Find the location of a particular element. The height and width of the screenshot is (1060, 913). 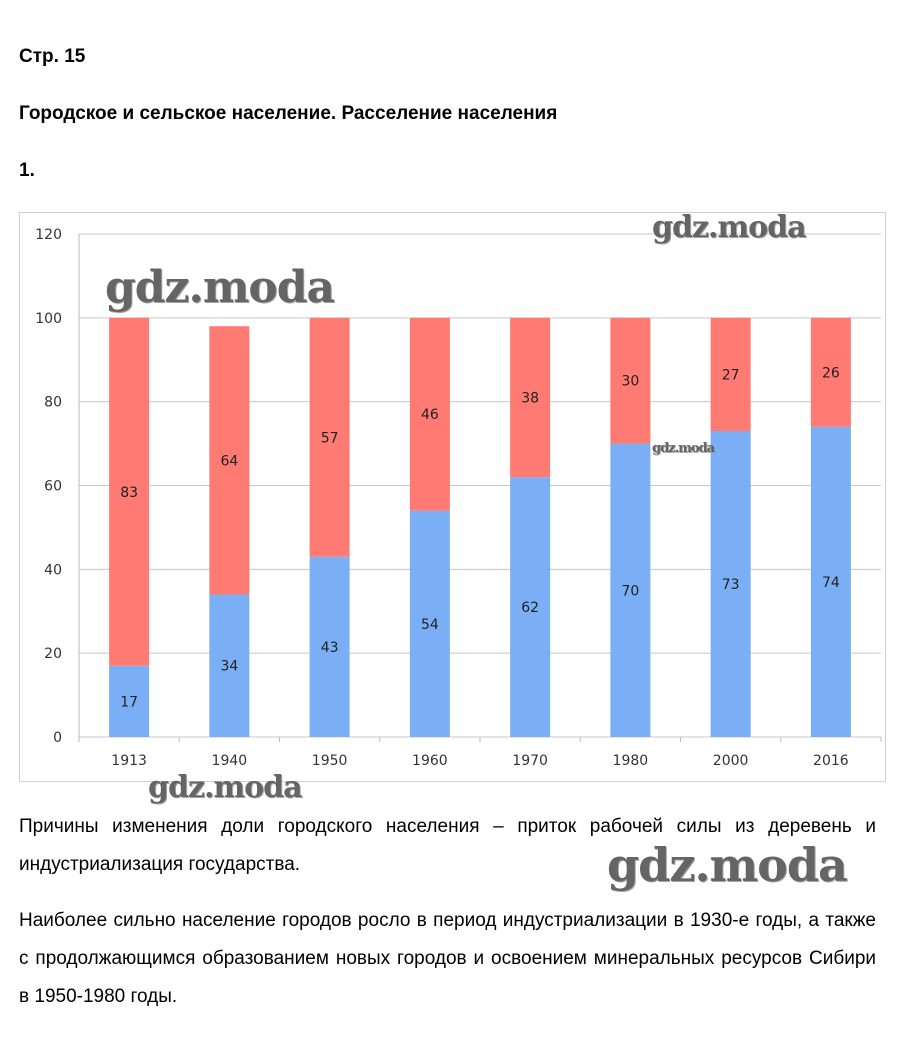

y-tick-label: 40 is located at coordinates (53, 570).